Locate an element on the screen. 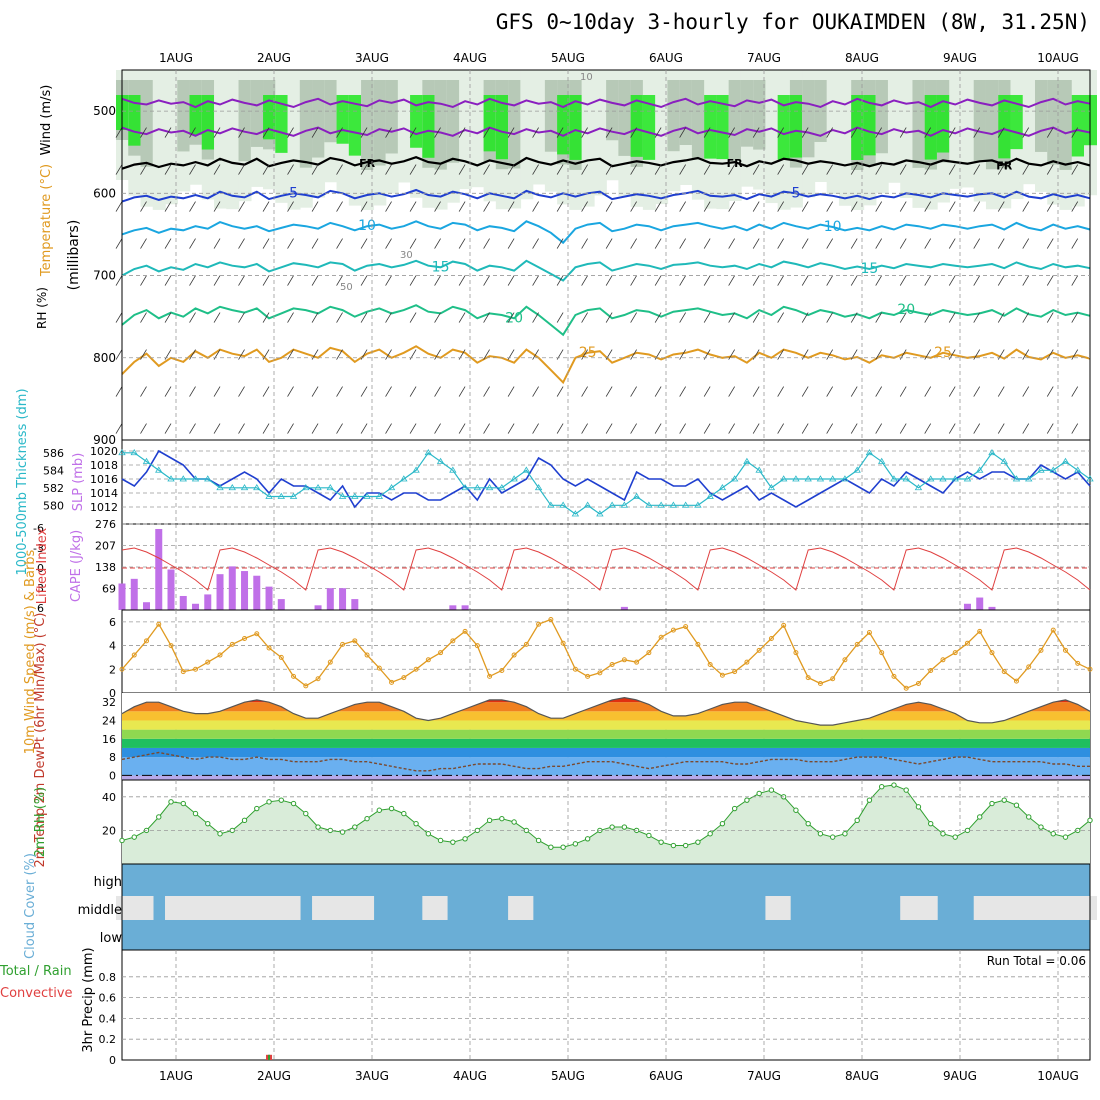 This screenshot has width=1100, height=1100. date-label-bottom: 10AUG is located at coordinates (1058, 1076).